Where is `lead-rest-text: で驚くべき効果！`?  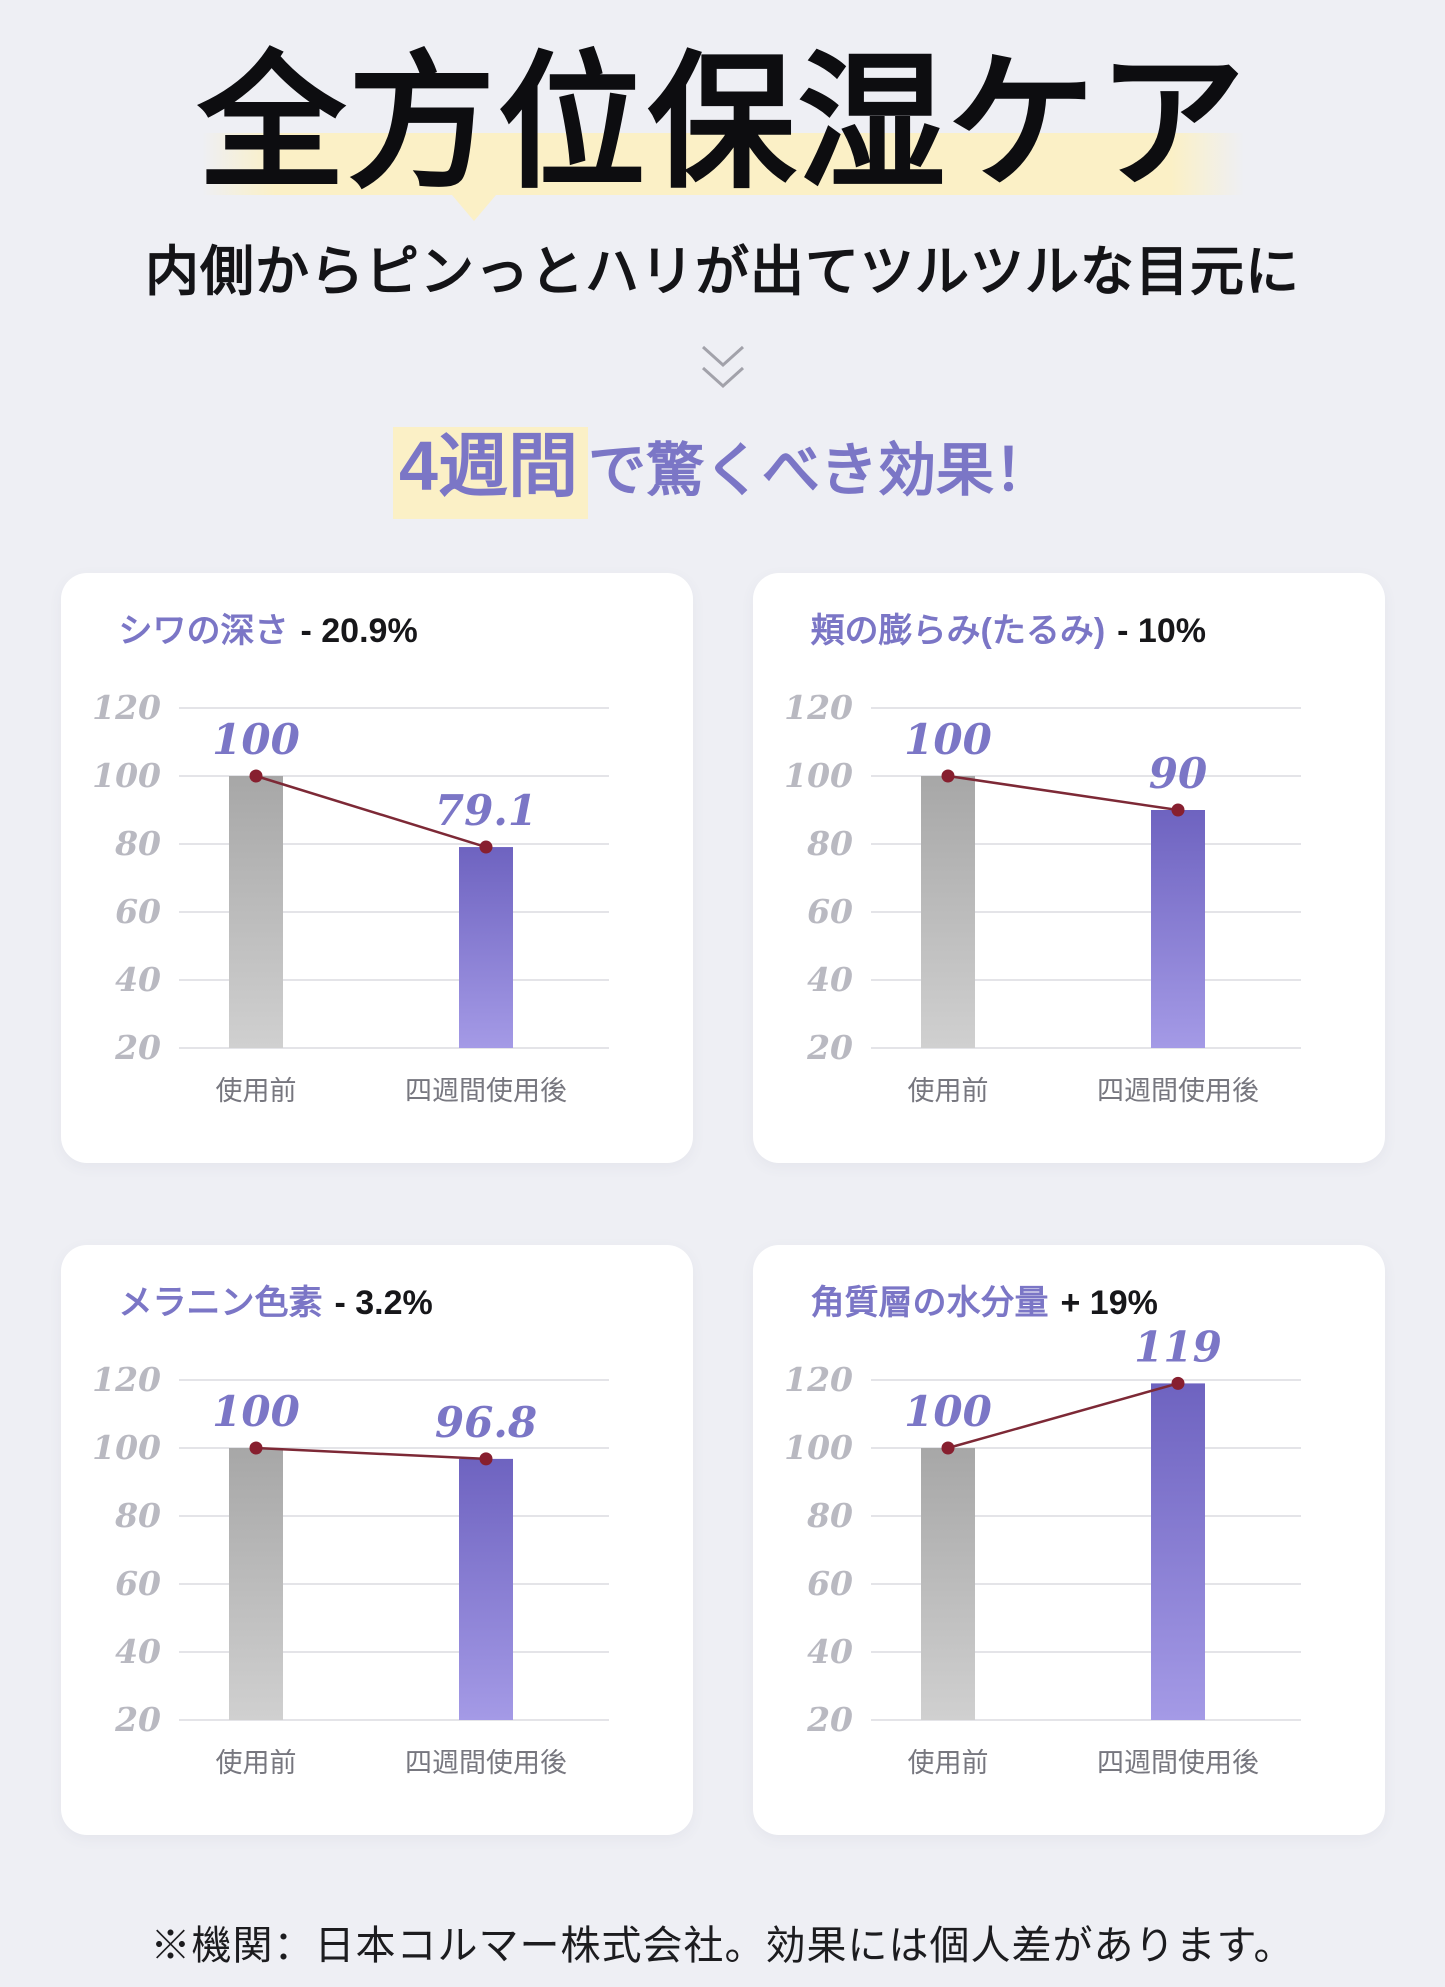
lead-rest-text: で驚くべき効果！ is located at coordinates (819, 471).